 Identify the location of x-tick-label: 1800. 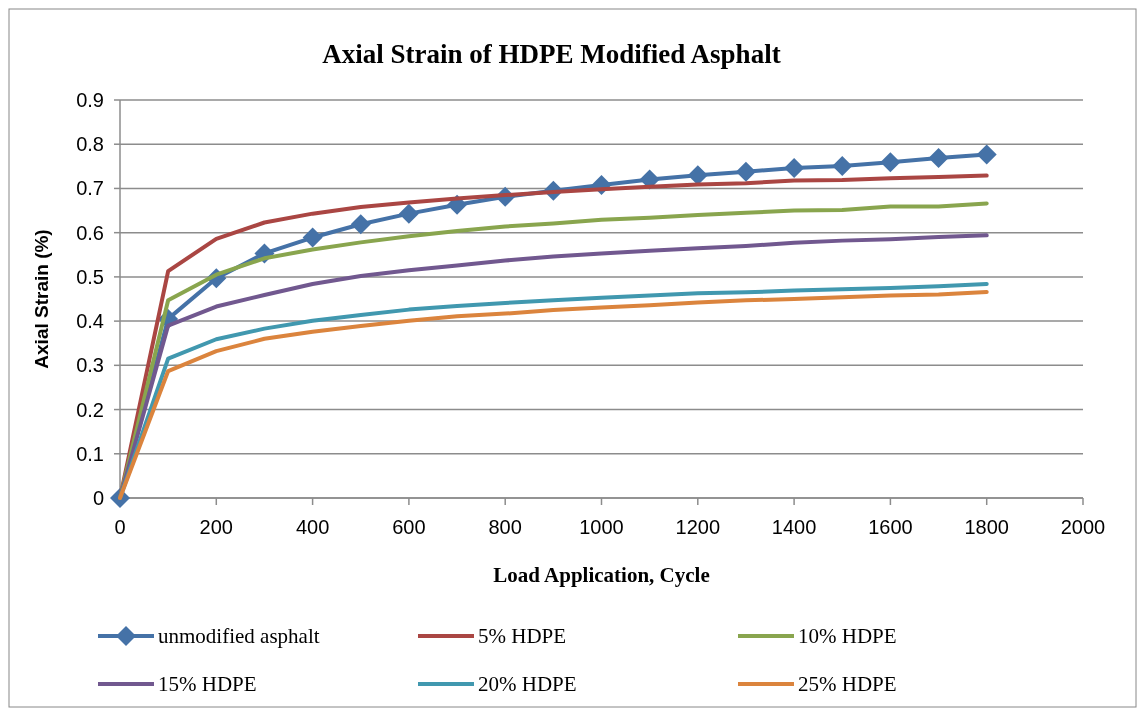
(986, 527).